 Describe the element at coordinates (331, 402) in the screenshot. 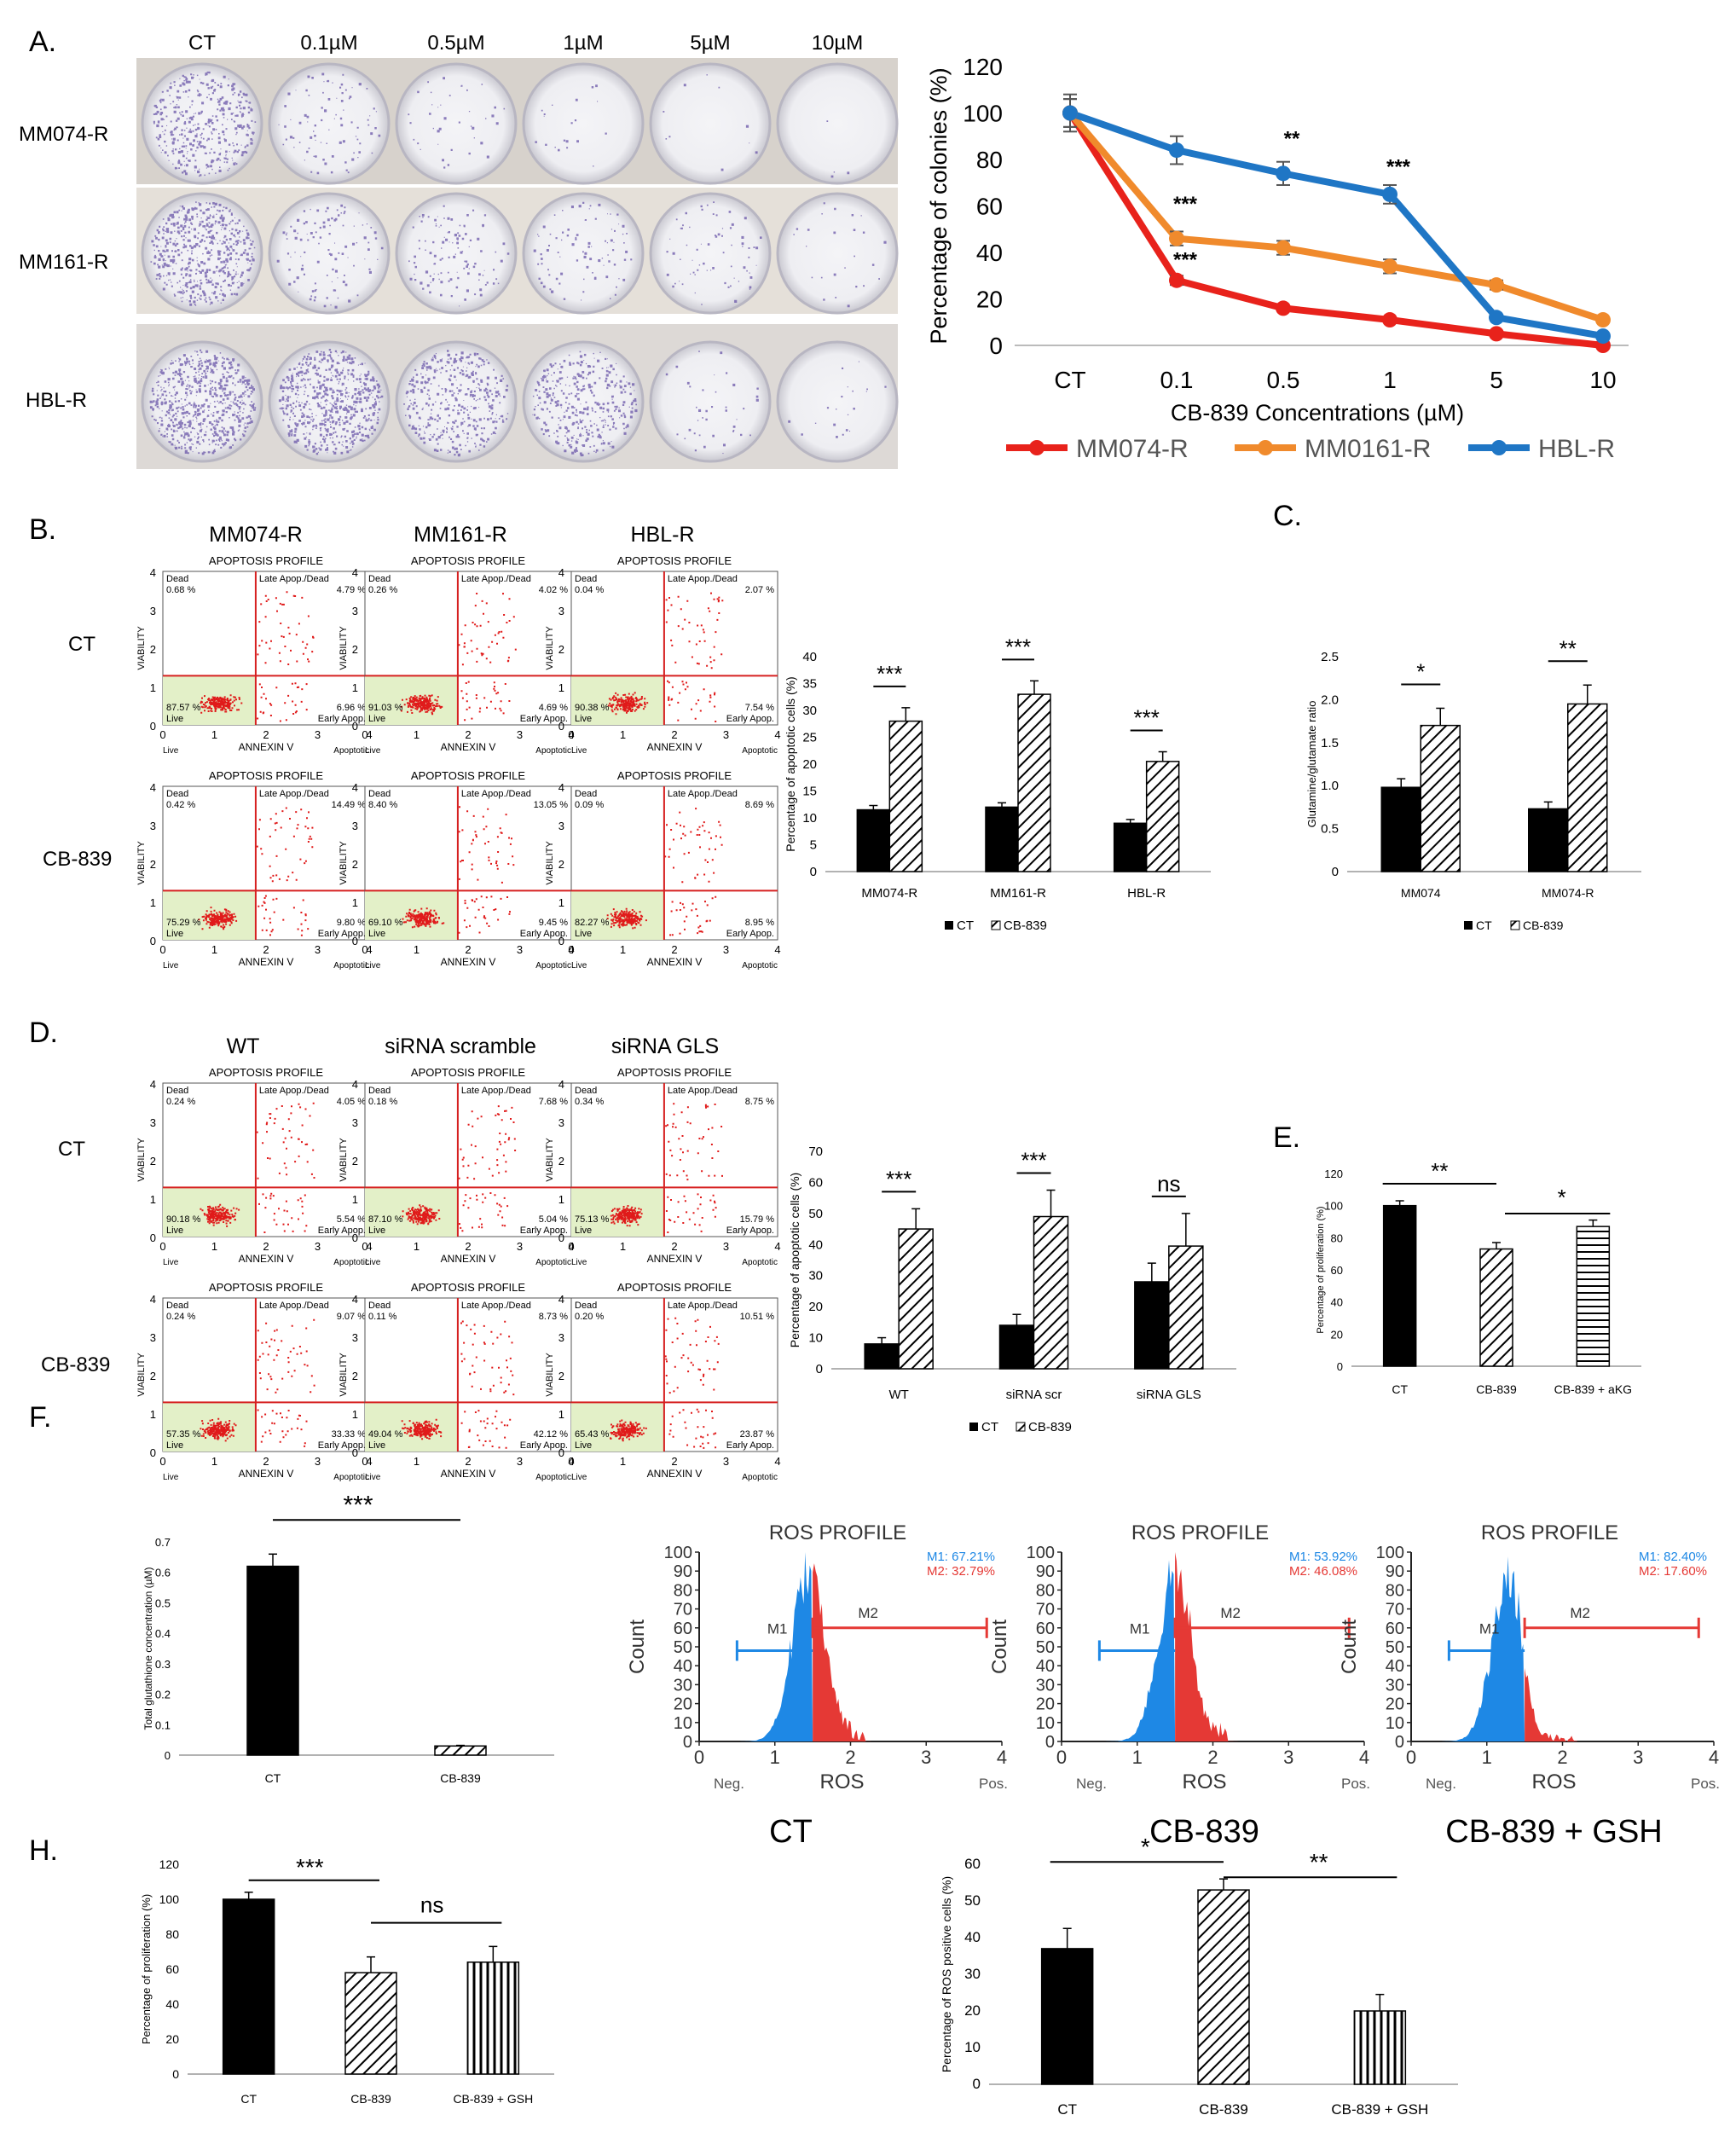

I see `colony-dots` at that location.